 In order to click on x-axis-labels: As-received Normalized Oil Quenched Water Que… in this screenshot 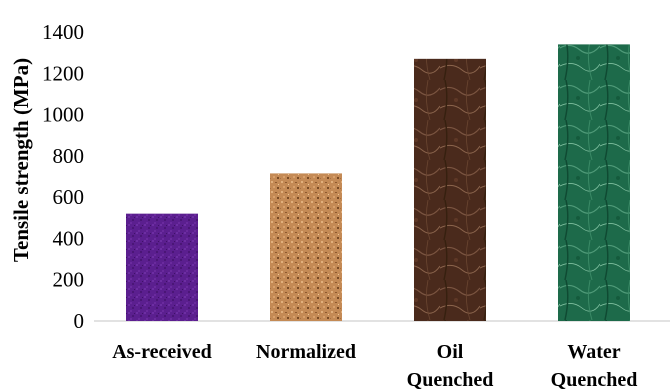, I will do `click(374, 366)`.